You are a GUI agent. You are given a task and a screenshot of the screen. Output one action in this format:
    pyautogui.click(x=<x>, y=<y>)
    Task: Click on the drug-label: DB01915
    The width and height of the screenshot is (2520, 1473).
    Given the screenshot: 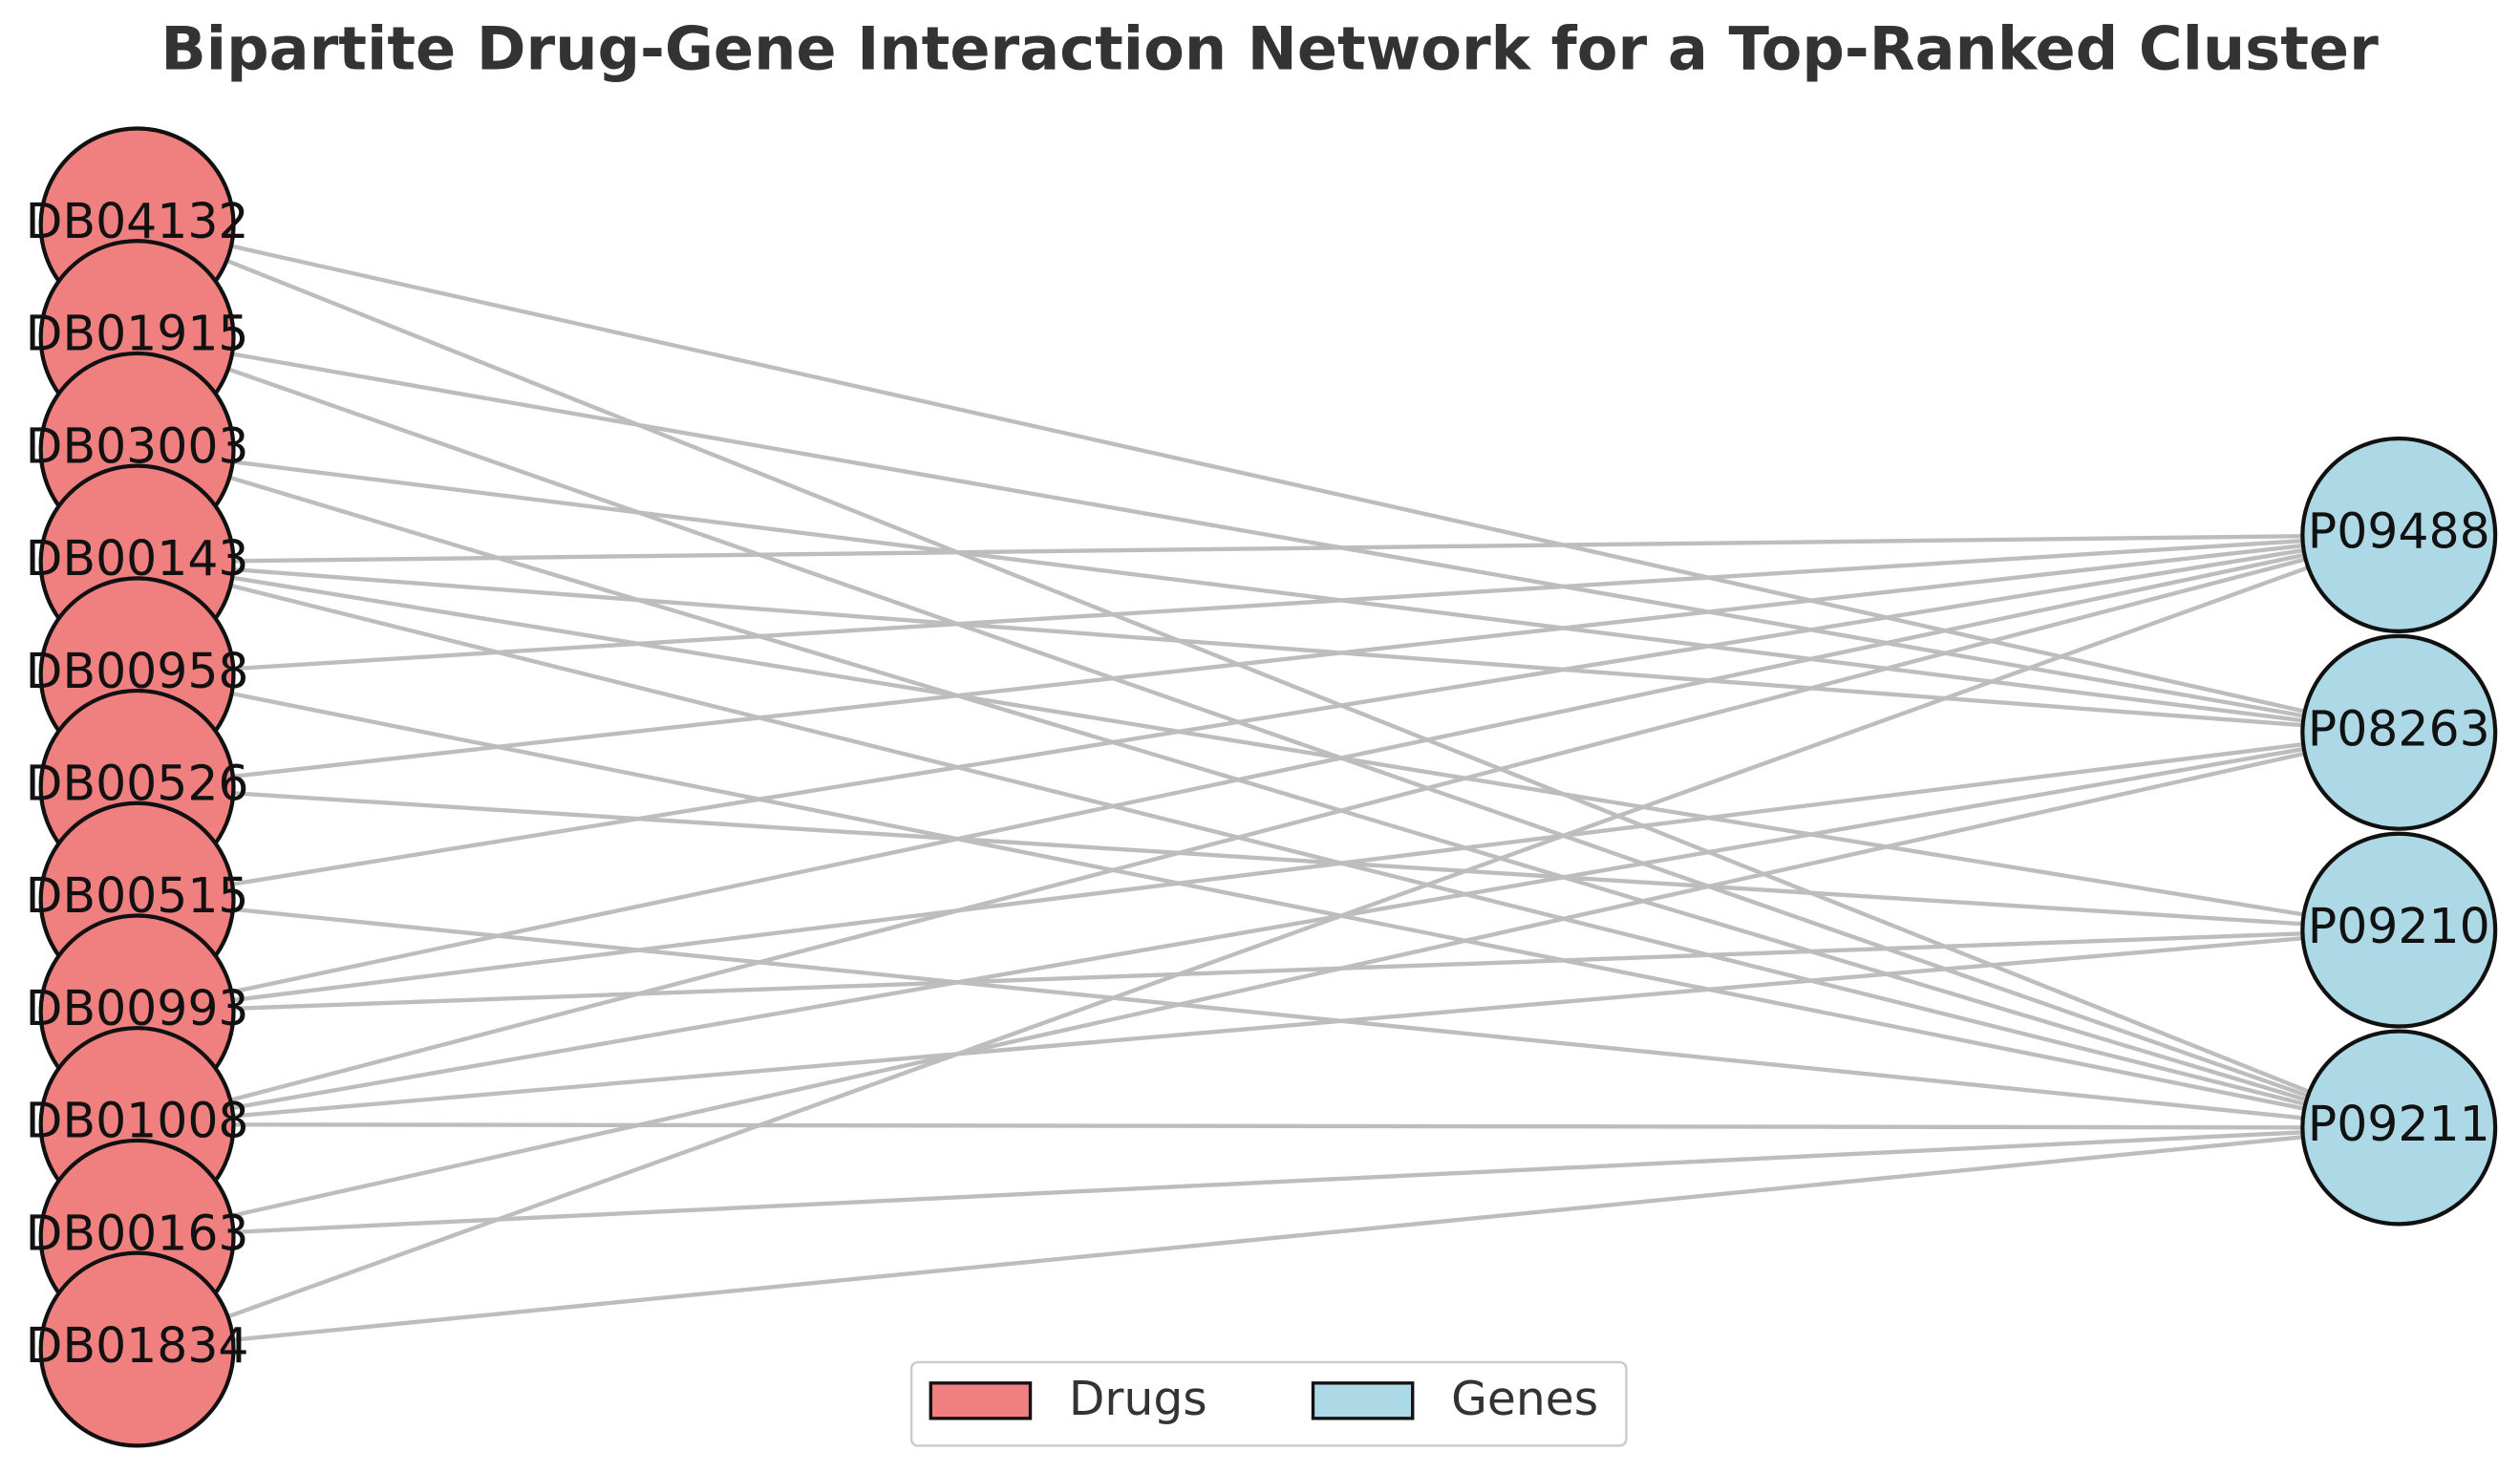 What is the action you would take?
    pyautogui.click(x=137, y=334)
    